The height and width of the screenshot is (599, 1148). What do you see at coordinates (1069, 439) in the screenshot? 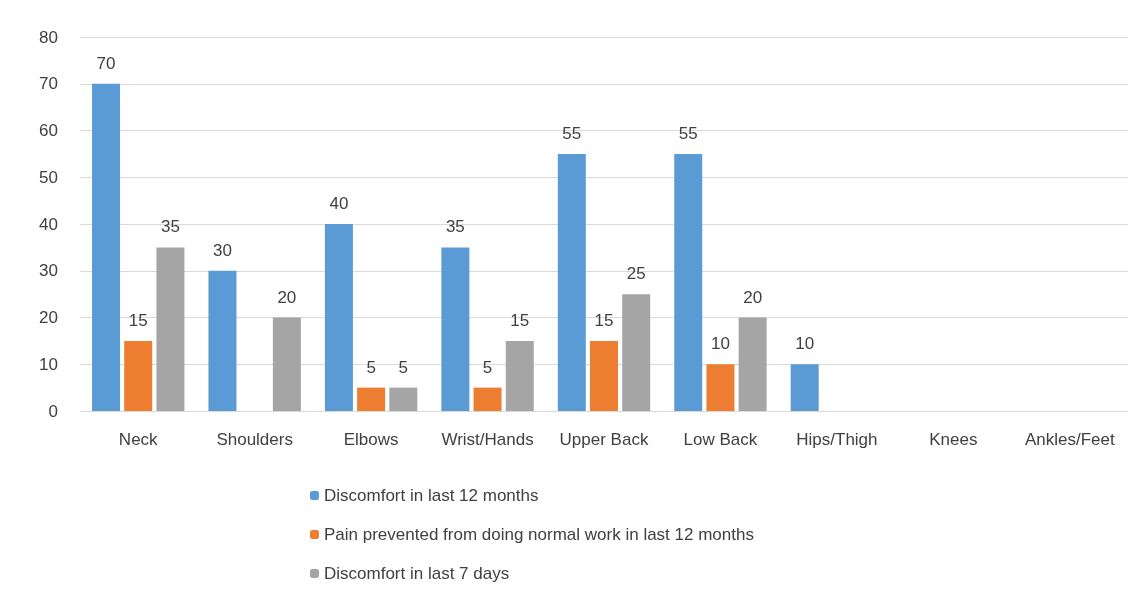
I see `x-tick-label: Ankles/Feet` at bounding box center [1069, 439].